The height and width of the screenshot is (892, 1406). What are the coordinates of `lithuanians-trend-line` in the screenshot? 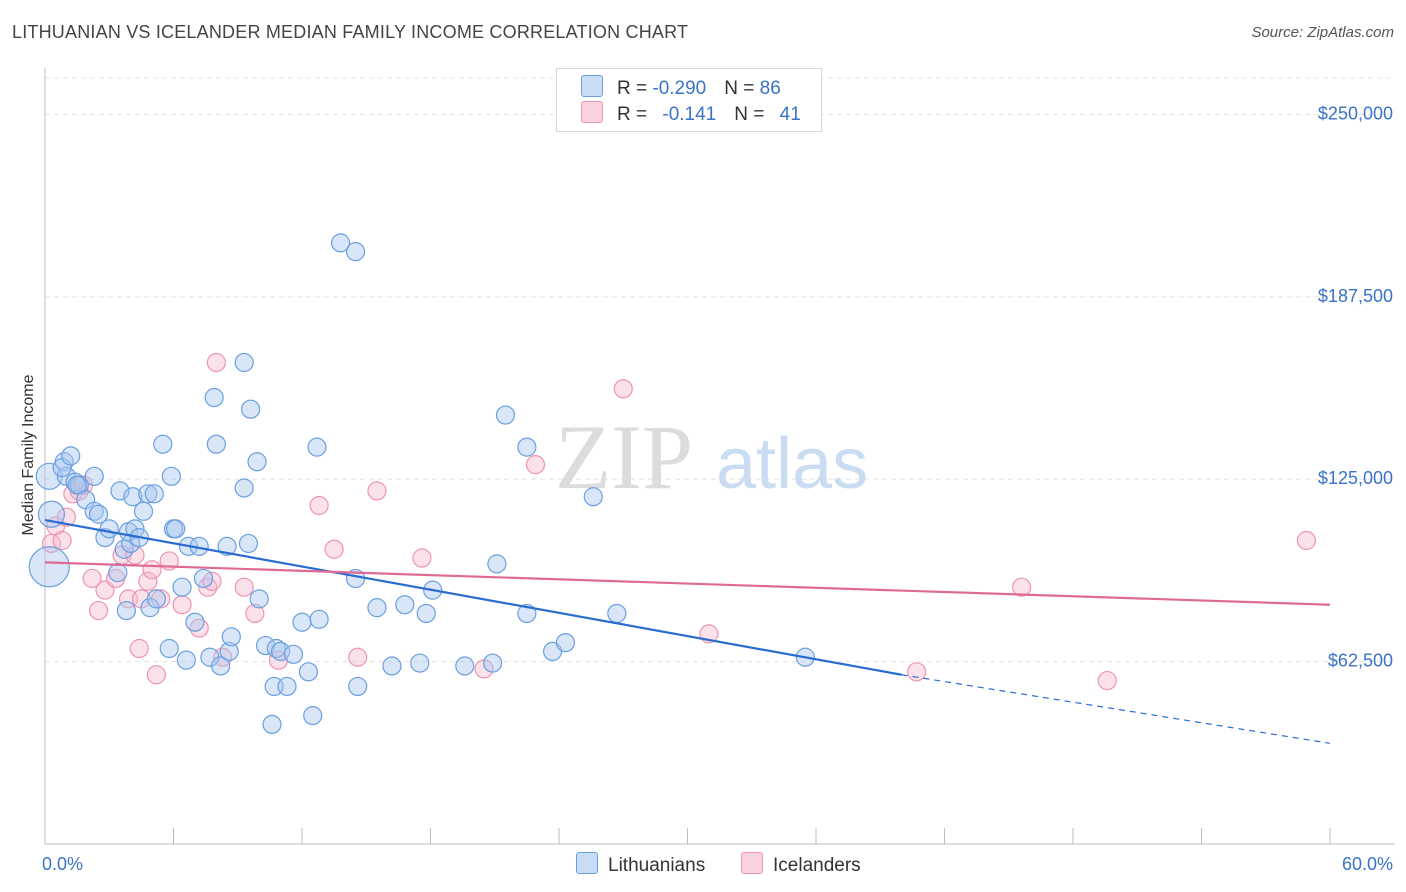 It's located at (473, 597).